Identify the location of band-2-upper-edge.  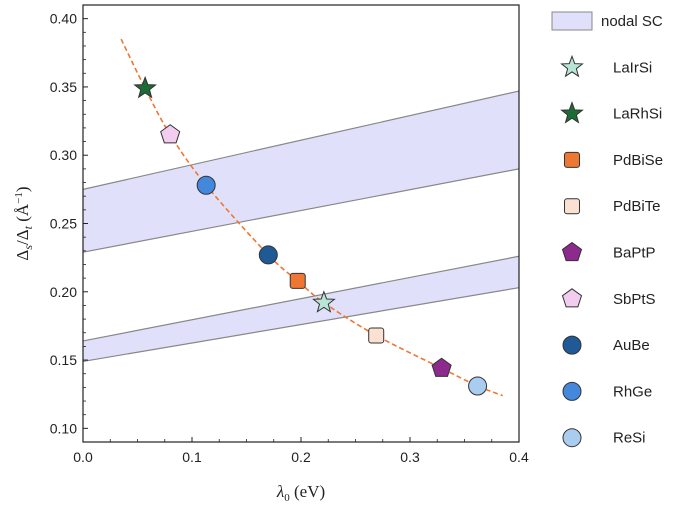
(301, 298).